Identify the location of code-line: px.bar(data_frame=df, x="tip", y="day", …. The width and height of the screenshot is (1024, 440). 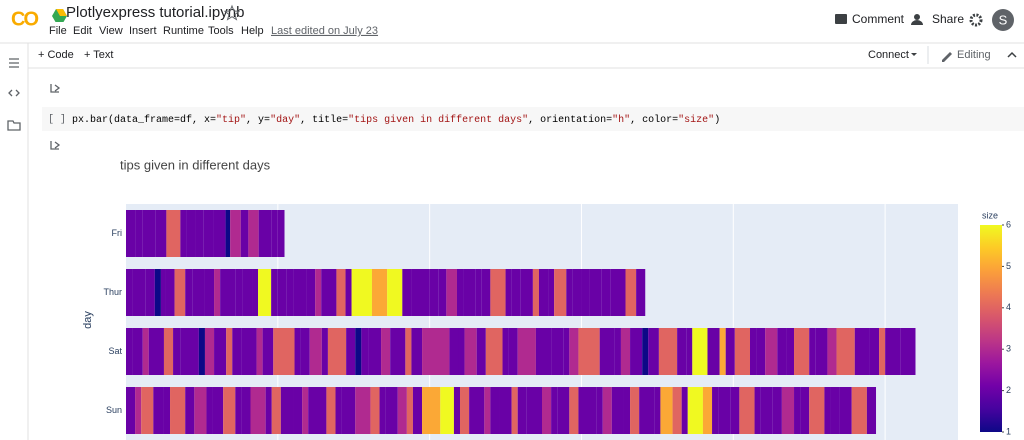
(396, 120).